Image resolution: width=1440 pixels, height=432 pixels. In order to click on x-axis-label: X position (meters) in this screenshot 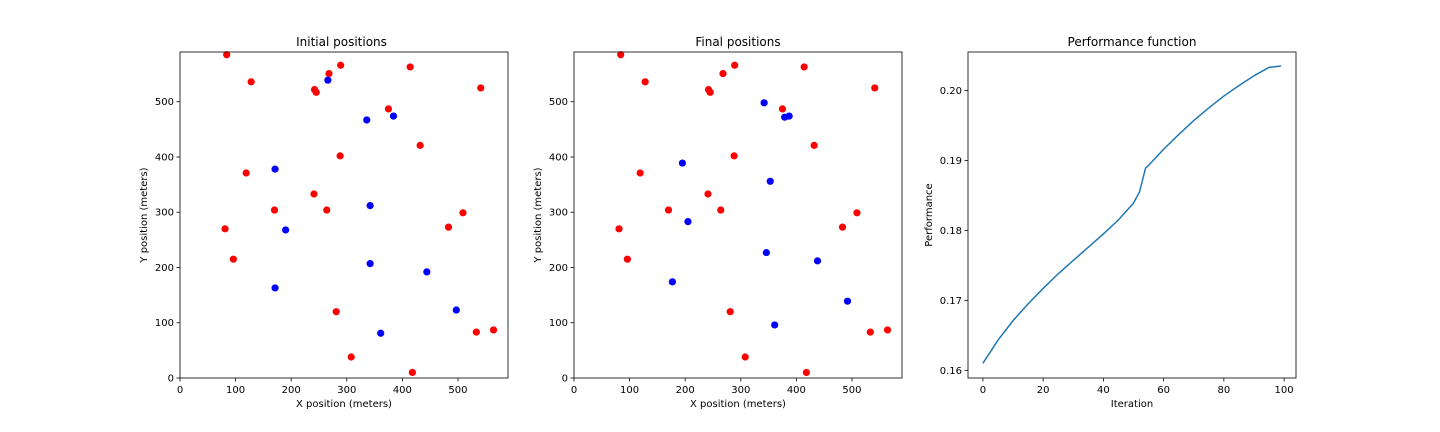, I will do `click(344, 404)`.